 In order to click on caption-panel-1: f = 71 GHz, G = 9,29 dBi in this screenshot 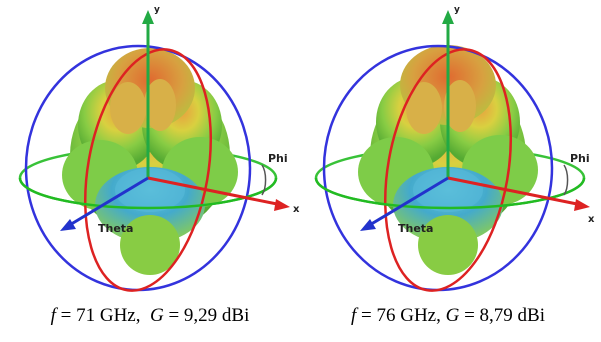, I will do `click(150, 316)`.